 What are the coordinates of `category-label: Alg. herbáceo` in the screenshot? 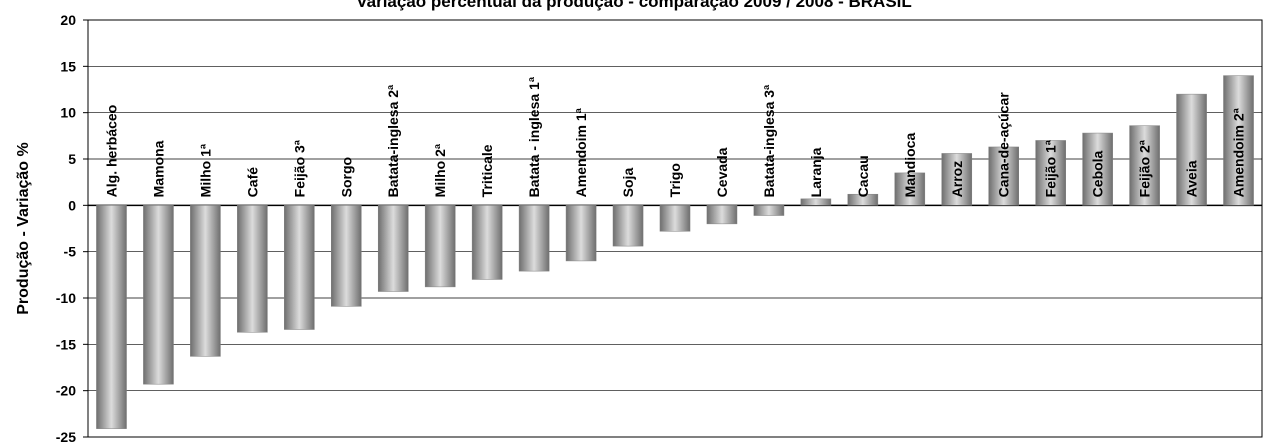 It's located at (111, 151).